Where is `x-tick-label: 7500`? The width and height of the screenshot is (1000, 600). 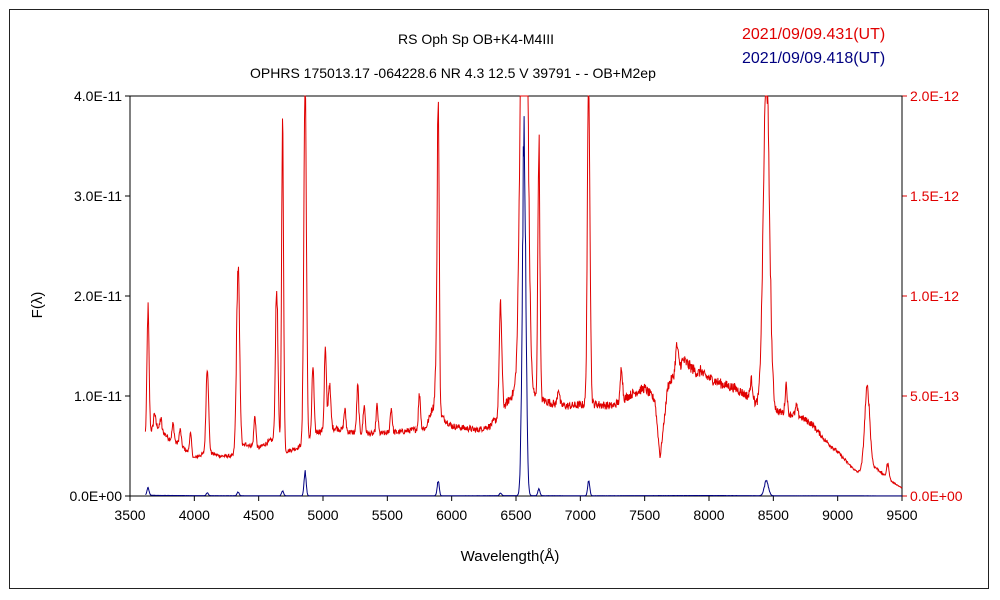 x-tick-label: 7500 is located at coordinates (644, 515).